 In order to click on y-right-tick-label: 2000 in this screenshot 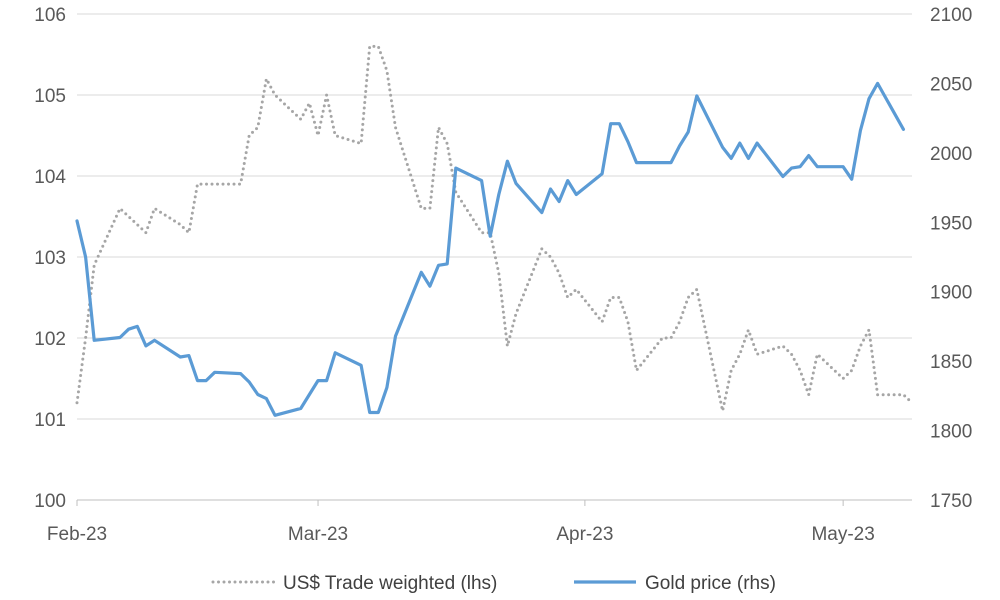, I will do `click(951, 154)`.